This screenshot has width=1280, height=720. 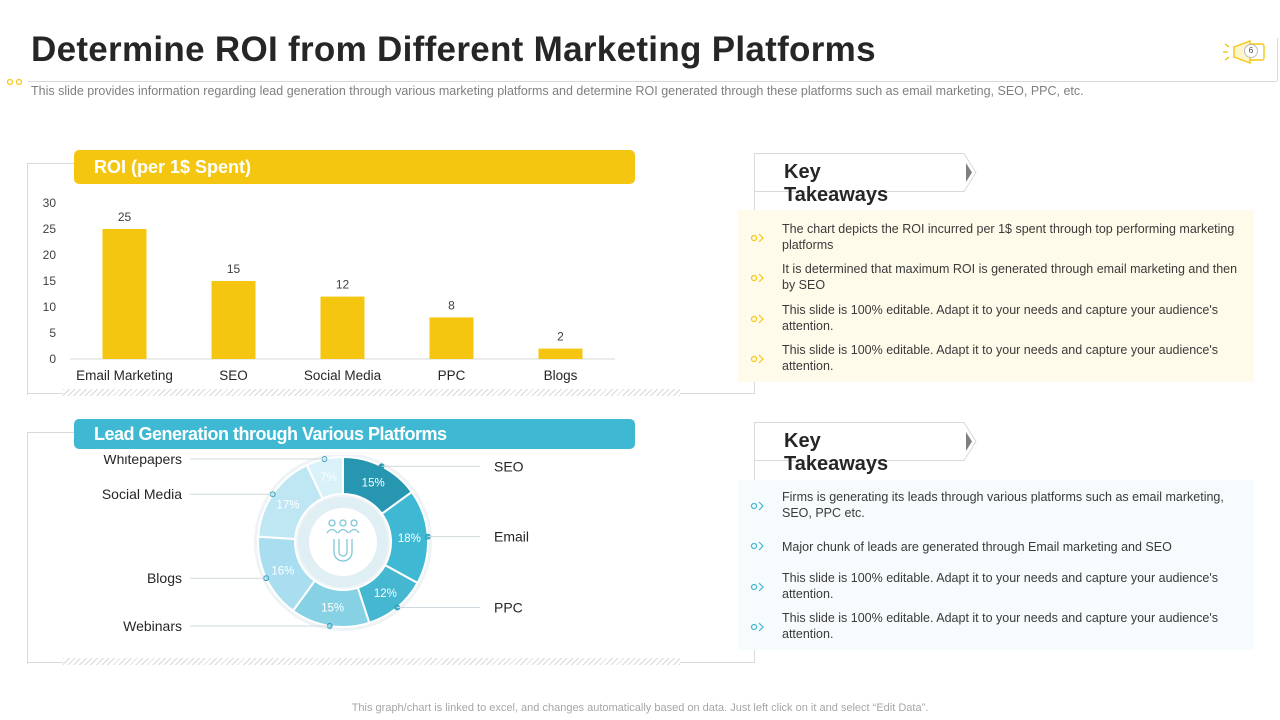 I want to click on y-tick-label: 5, so click(x=52, y=333).